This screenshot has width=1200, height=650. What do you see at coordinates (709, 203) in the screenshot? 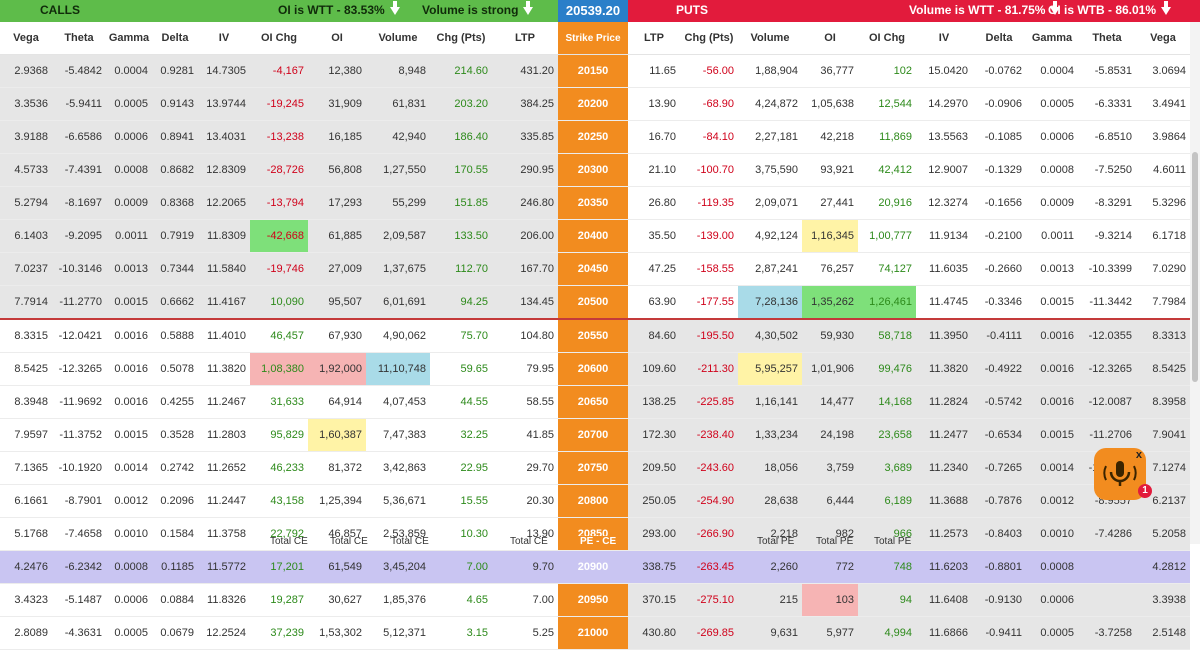
I see `put-cell: -119.35` at bounding box center [709, 203].